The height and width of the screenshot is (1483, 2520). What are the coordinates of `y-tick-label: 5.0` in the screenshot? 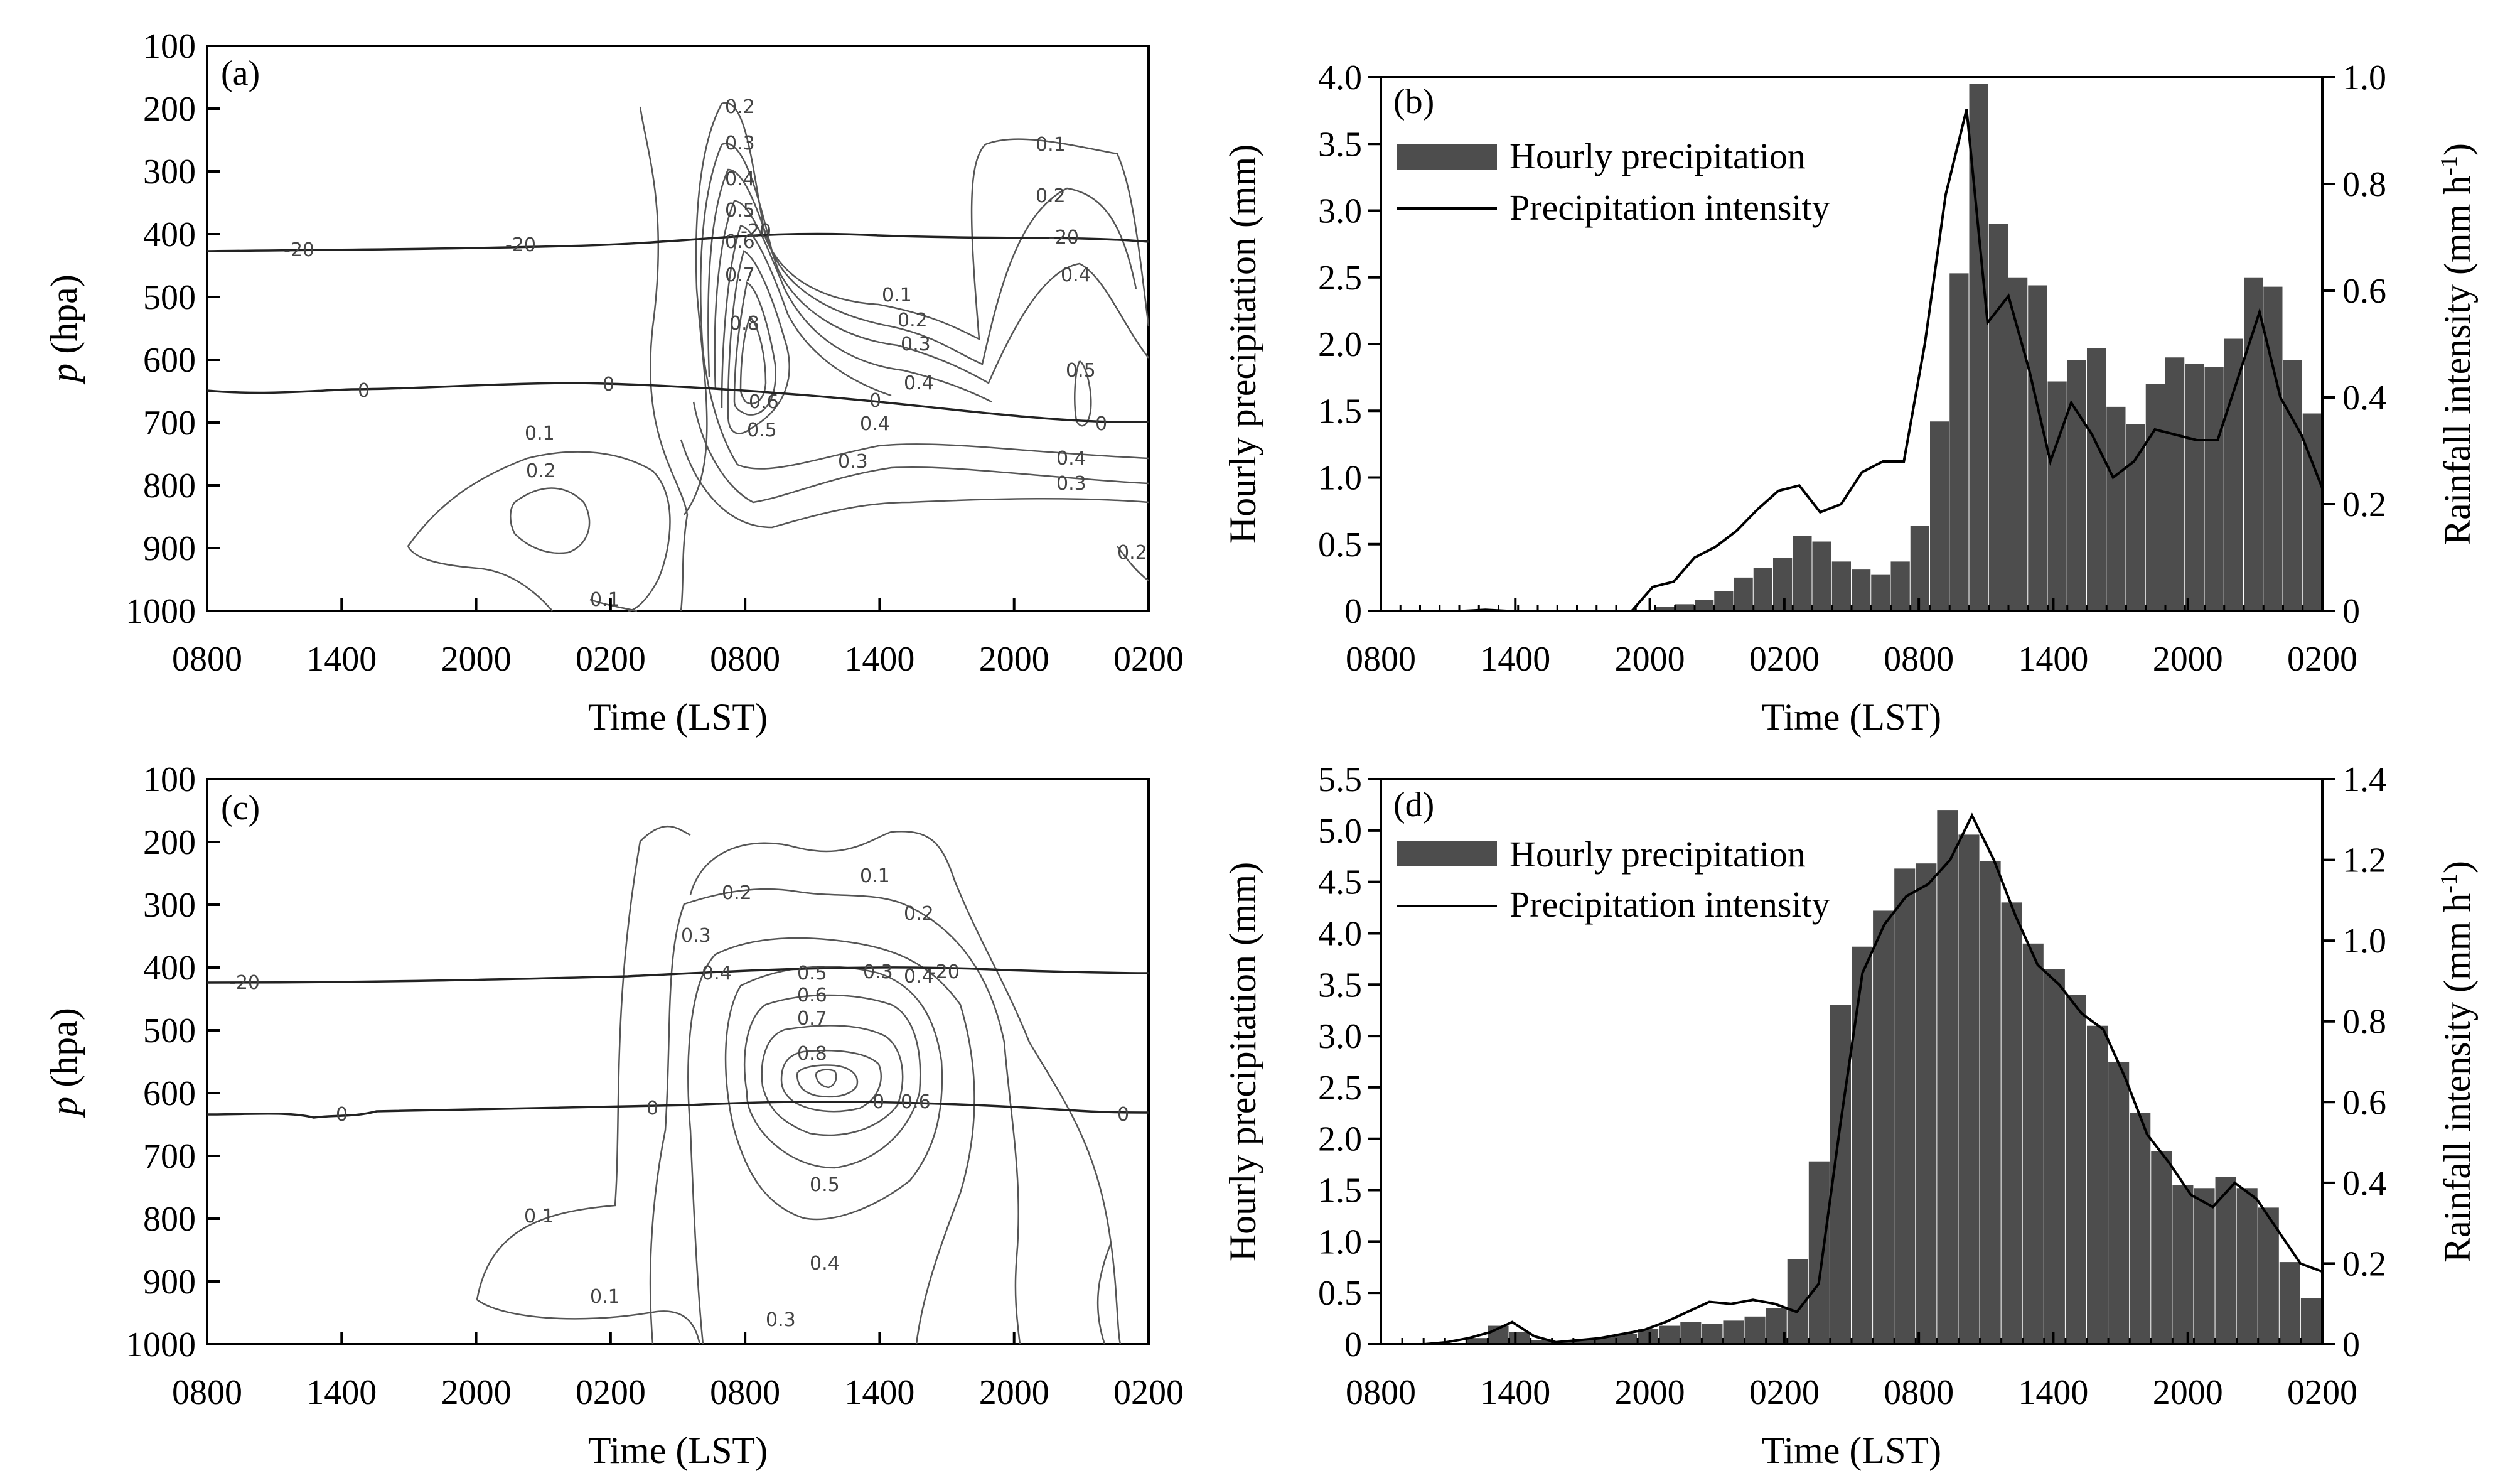 It's located at (1340, 831).